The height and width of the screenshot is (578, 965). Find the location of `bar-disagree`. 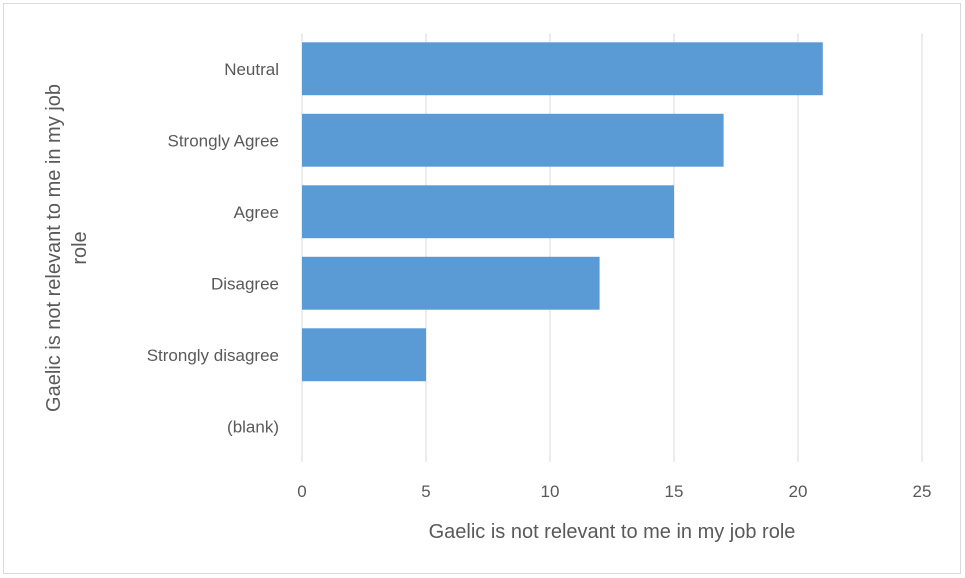

bar-disagree is located at coordinates (451, 283).